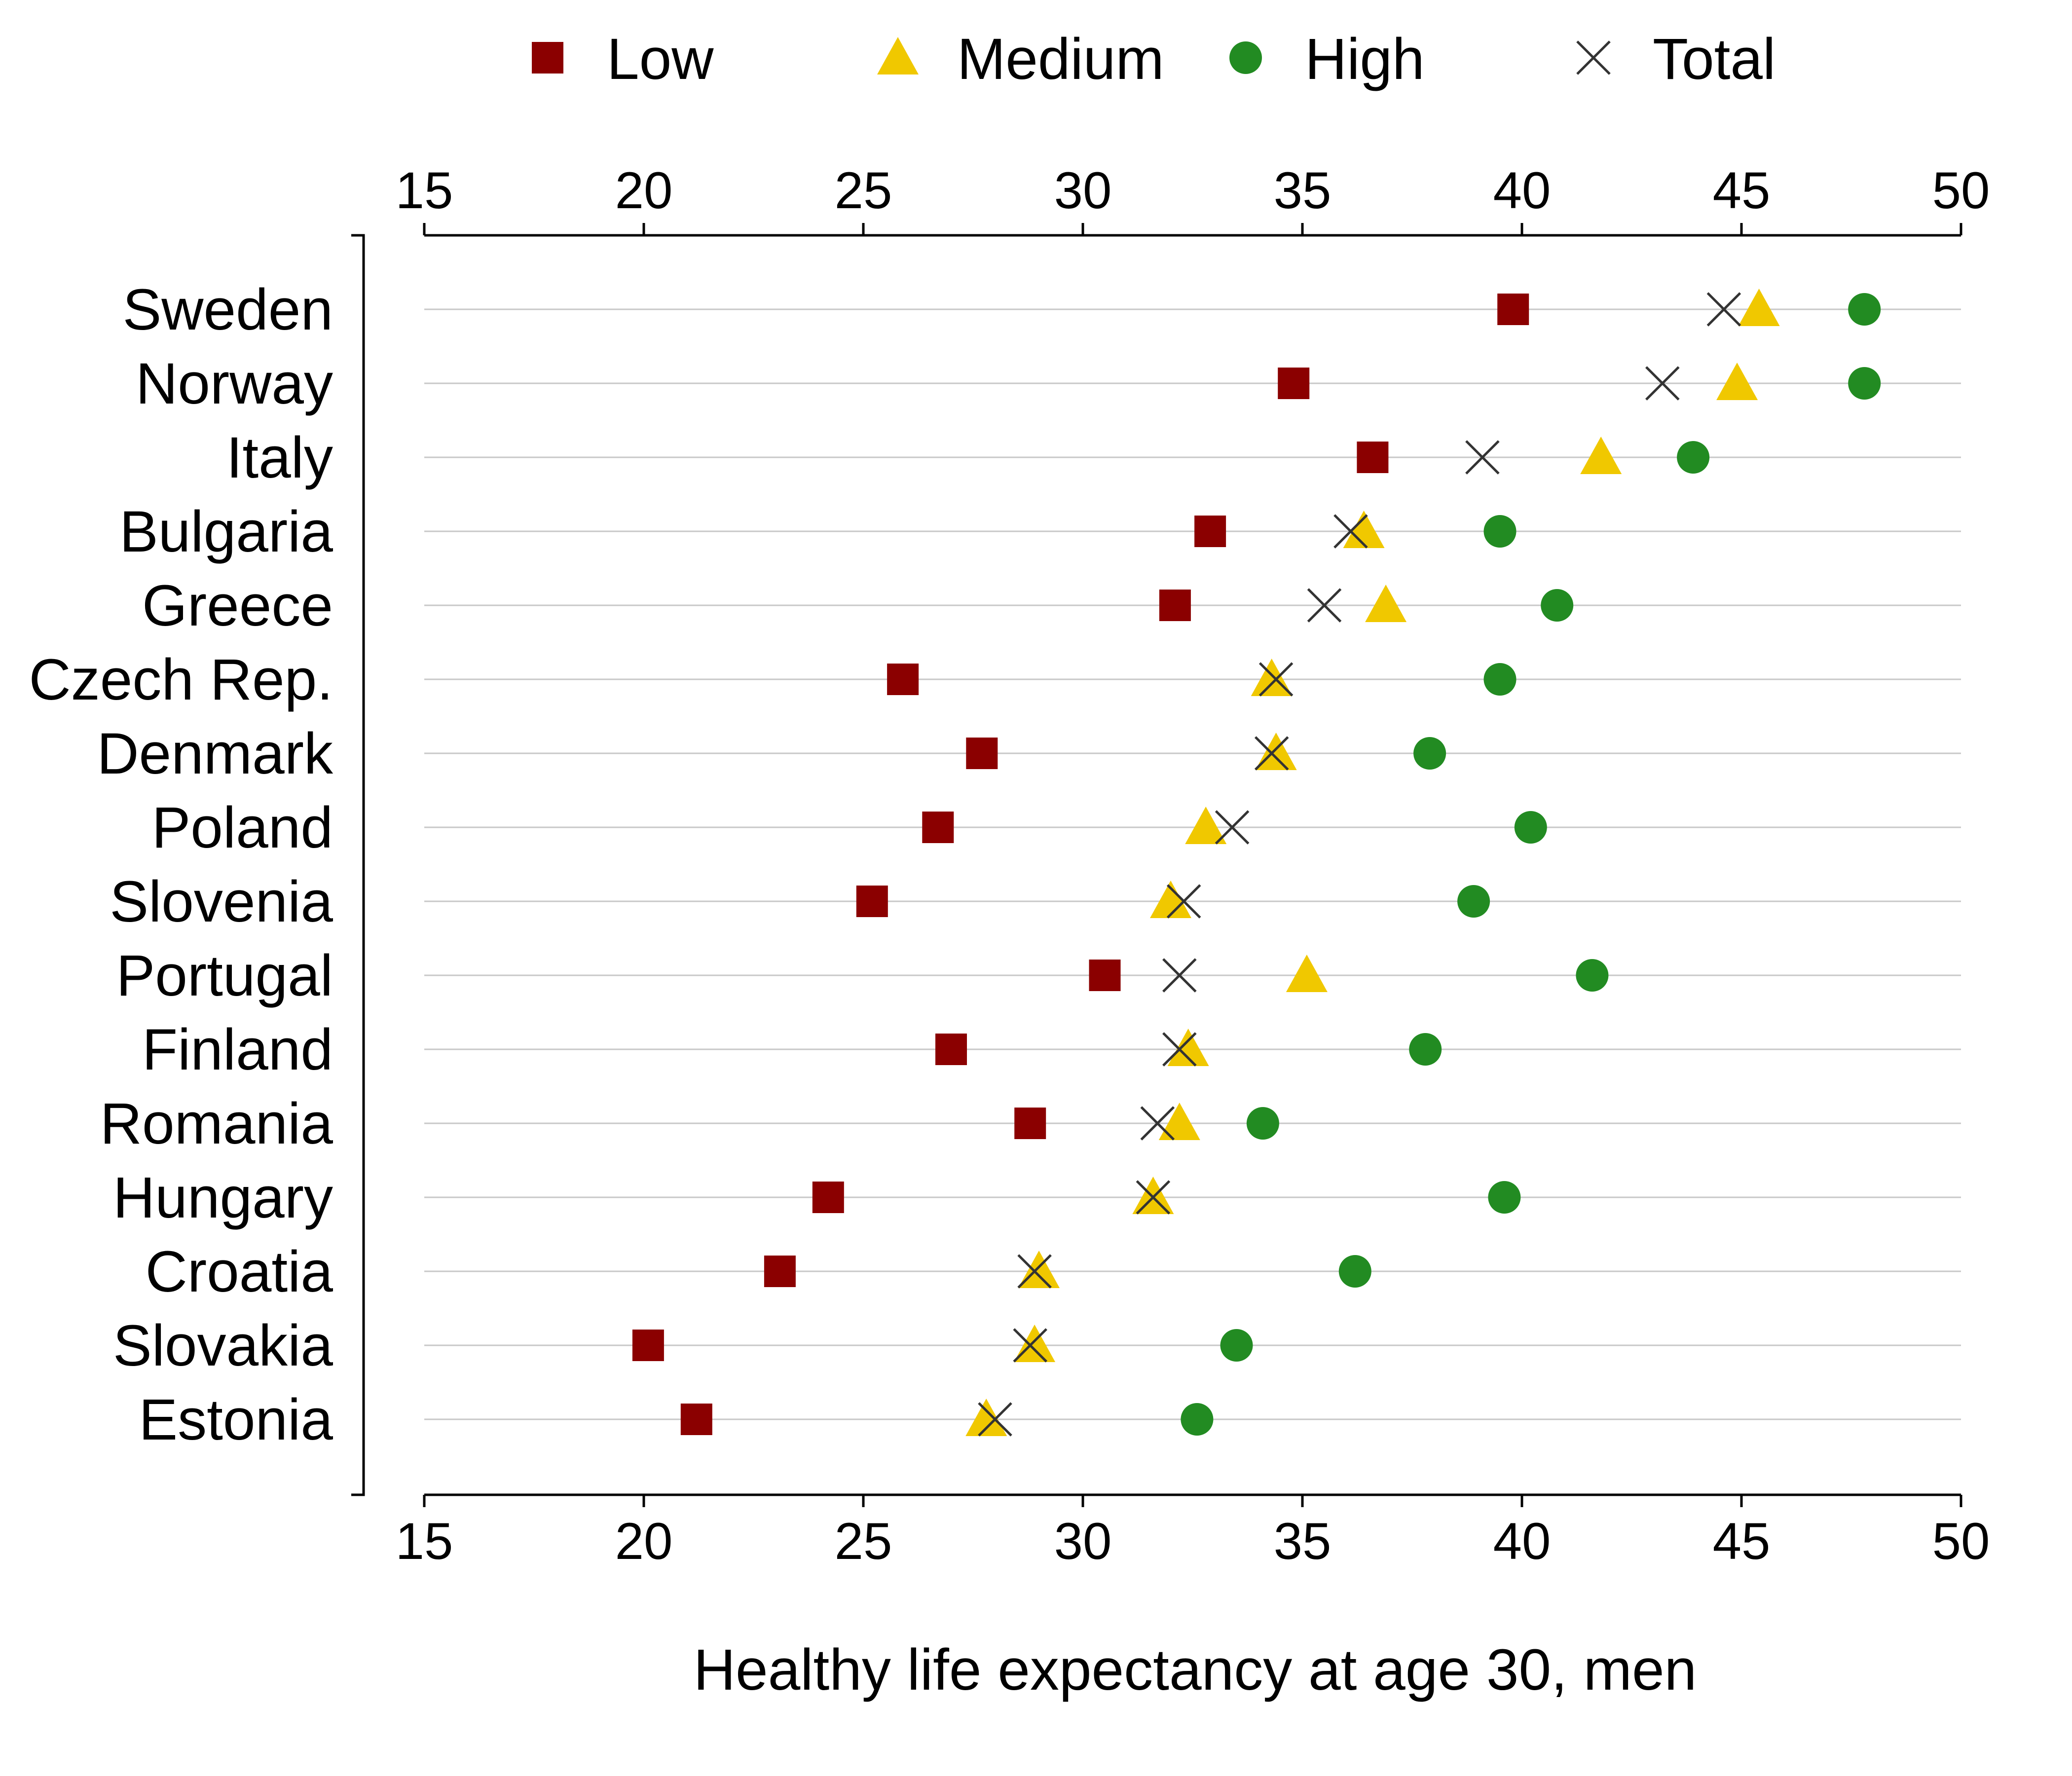  Describe the element at coordinates (238, 606) in the screenshot. I see `category-label: Greece` at that location.